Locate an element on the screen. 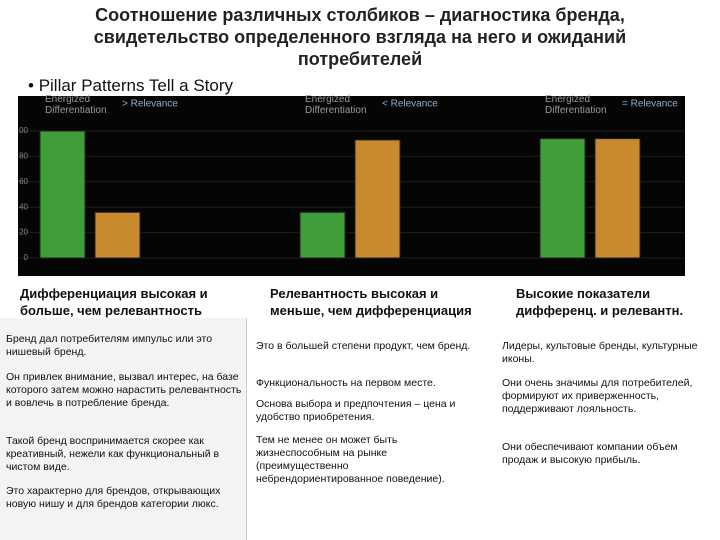 The image size is (720, 540). column-background is located at coordinates (123, 429).